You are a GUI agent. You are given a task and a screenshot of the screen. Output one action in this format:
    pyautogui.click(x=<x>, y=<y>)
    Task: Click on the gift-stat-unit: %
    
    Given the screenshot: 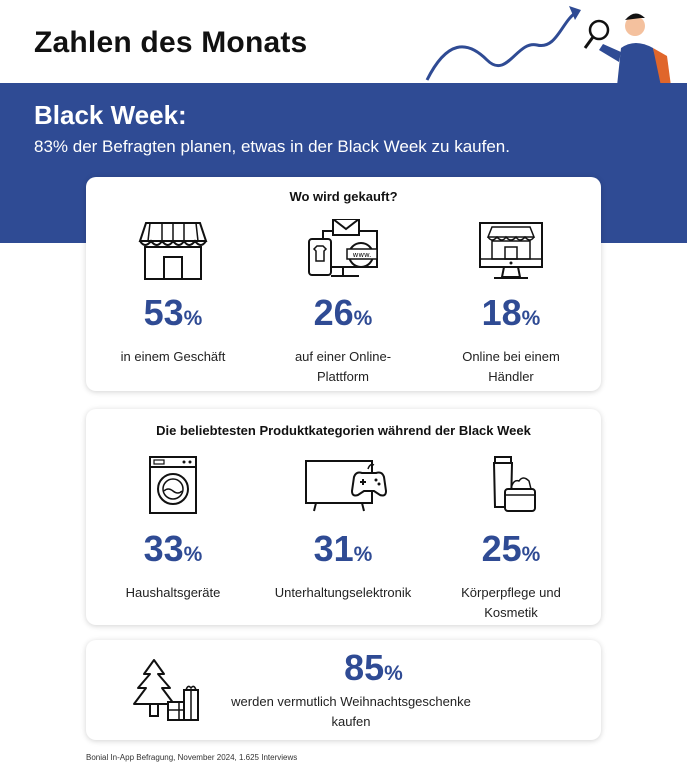 What is the action you would take?
    pyautogui.click(x=393, y=673)
    